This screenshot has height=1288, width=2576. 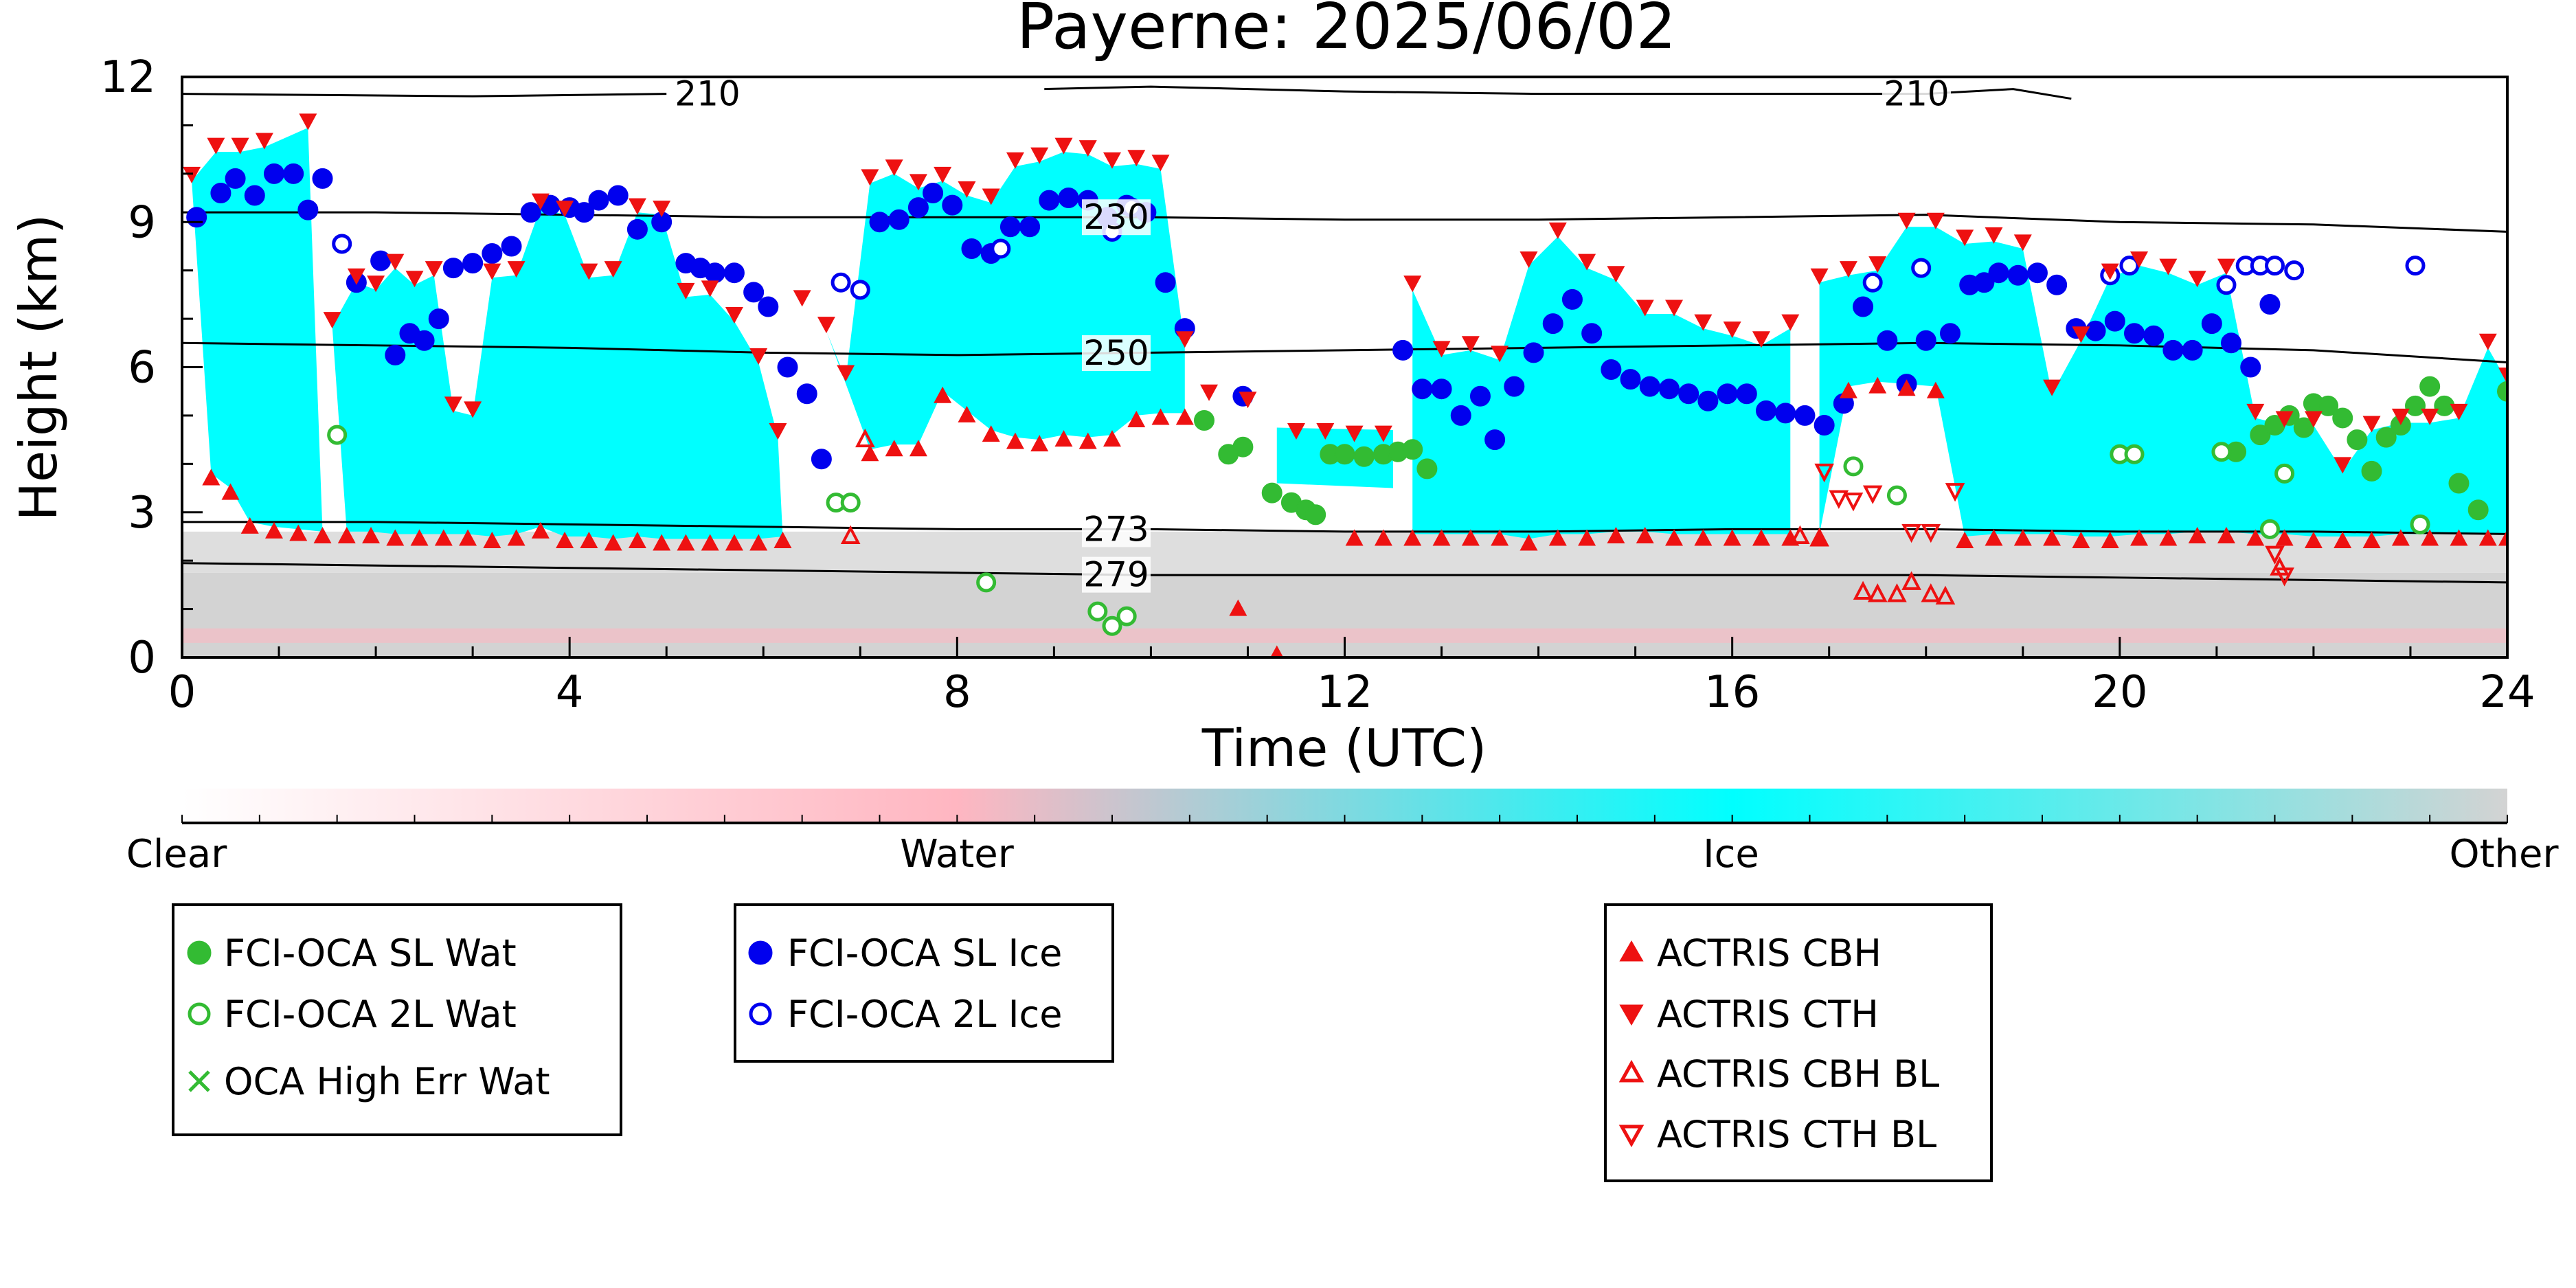 What do you see at coordinates (142, 658) in the screenshot?
I see `y-tick-label-0: 0` at bounding box center [142, 658].